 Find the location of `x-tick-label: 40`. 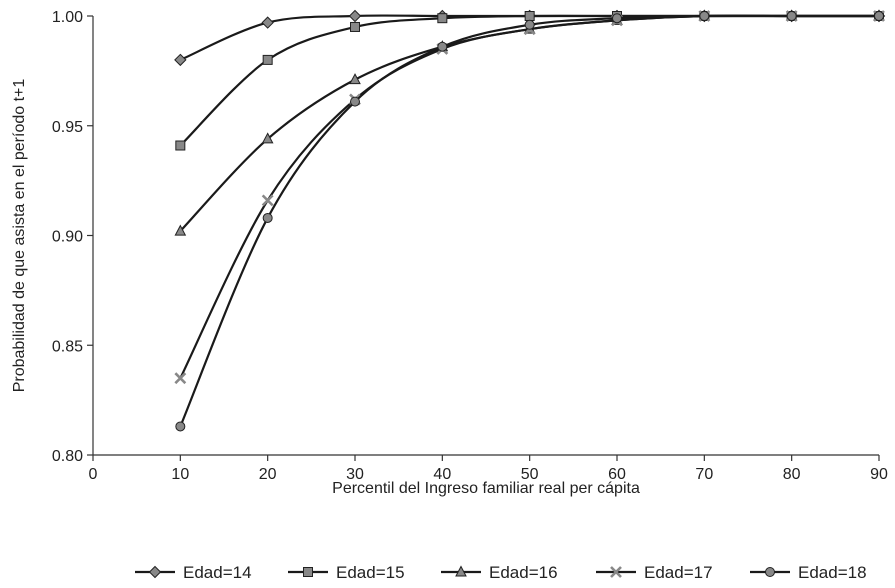

x-tick-label: 40 is located at coordinates (442, 474).